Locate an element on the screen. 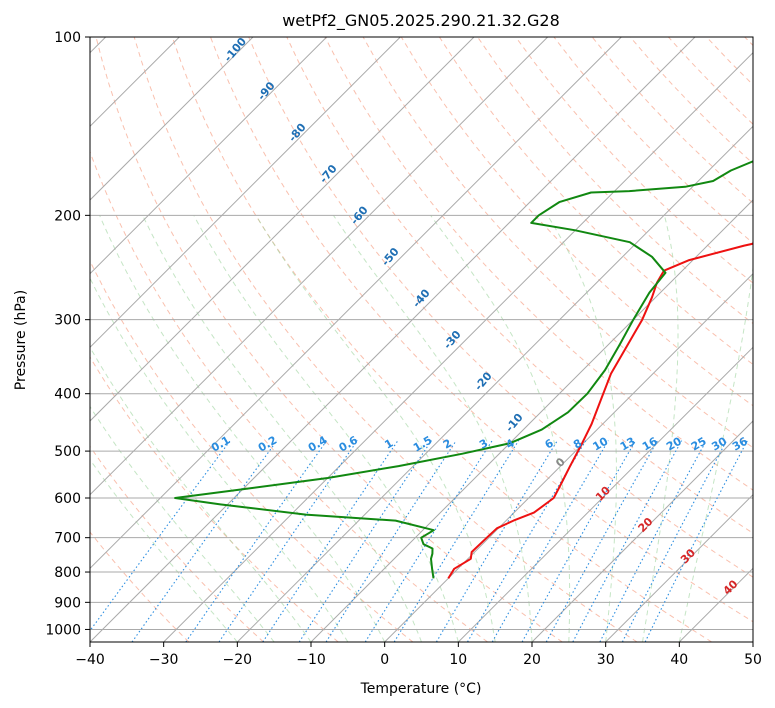 The image size is (775, 708). x-tick-label: −30 is located at coordinates (164, 660).